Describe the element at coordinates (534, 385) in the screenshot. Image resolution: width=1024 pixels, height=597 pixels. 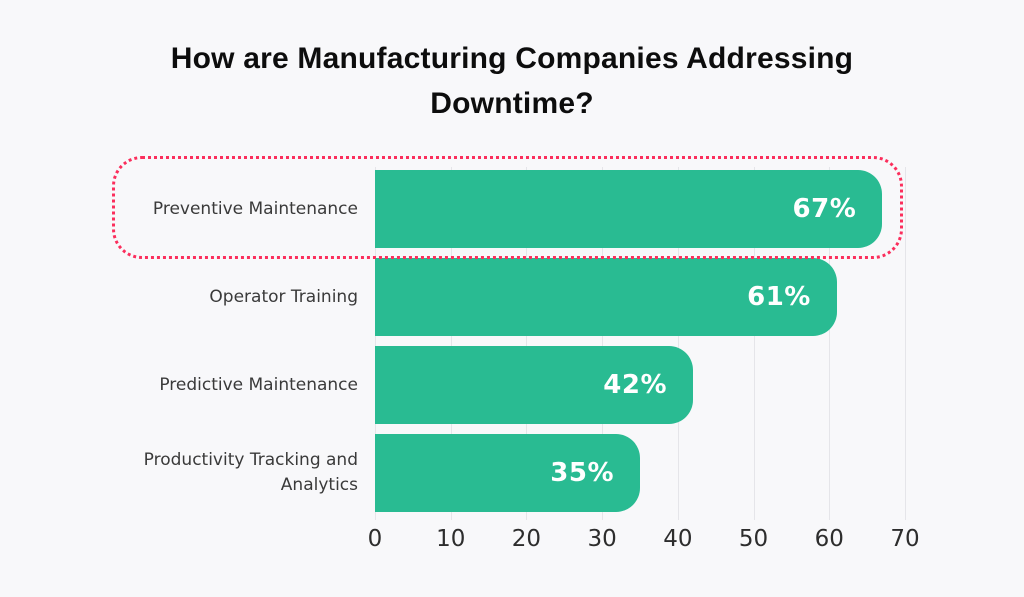
I see `bar: 42%` at that location.